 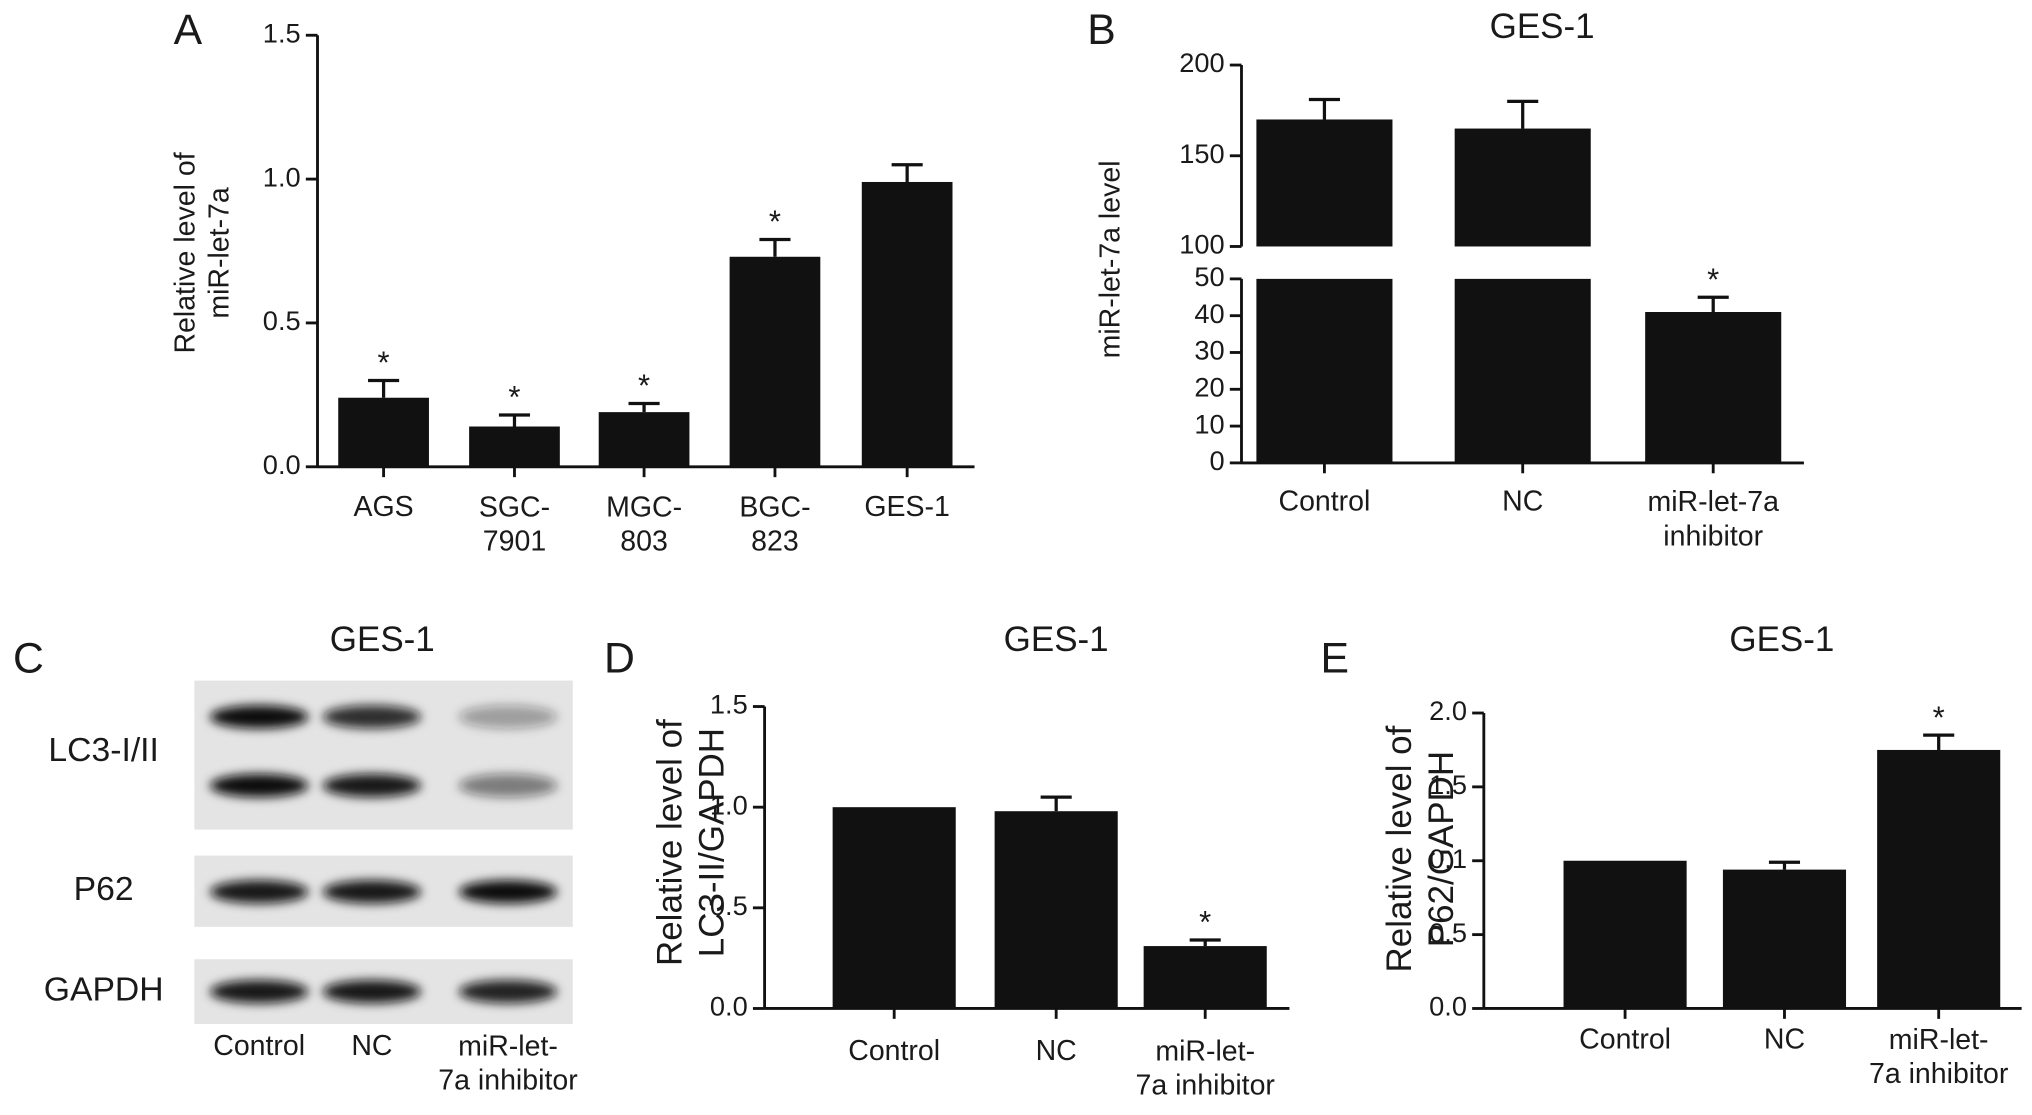 I want to click on panel-letter: B, so click(x=1101, y=30).